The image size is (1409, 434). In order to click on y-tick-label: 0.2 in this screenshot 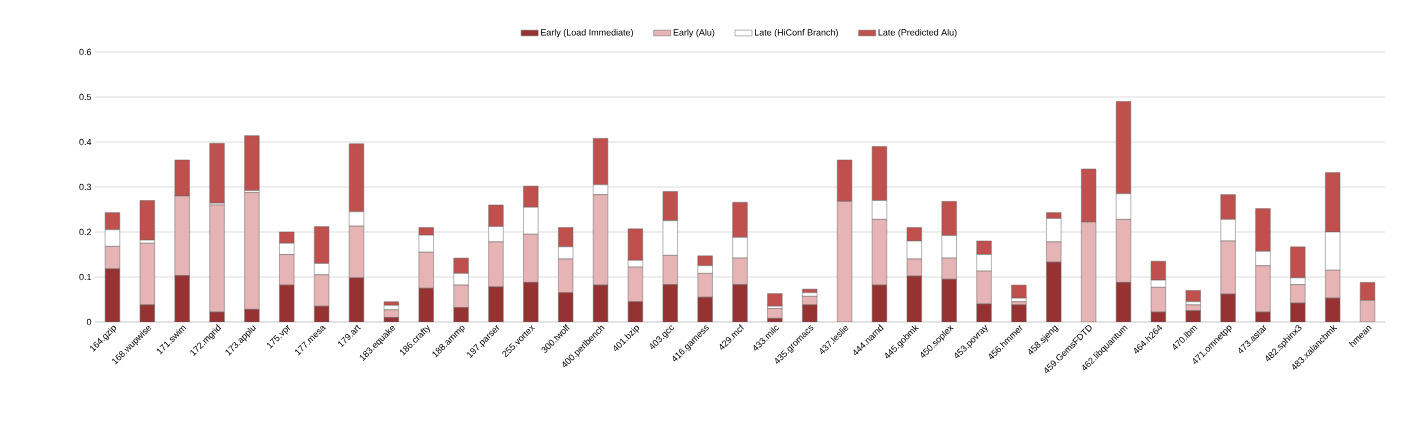, I will do `click(85, 232)`.